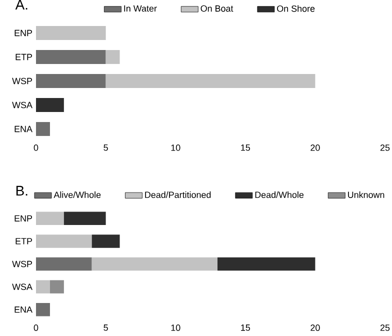 The height and width of the screenshot is (336, 392). What do you see at coordinates (366, 194) in the screenshot?
I see `legend-label: Unknown` at bounding box center [366, 194].